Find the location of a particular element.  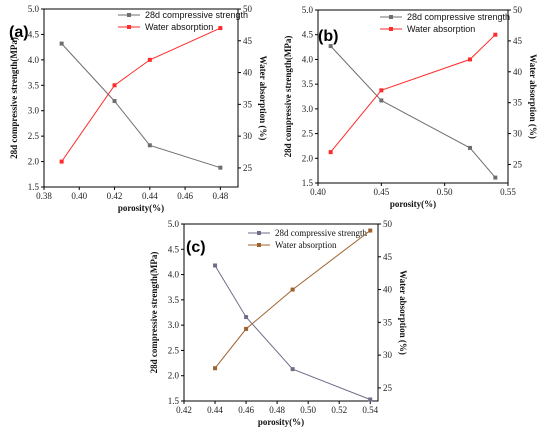

x-tick-label: 0.55 is located at coordinates (508, 192).